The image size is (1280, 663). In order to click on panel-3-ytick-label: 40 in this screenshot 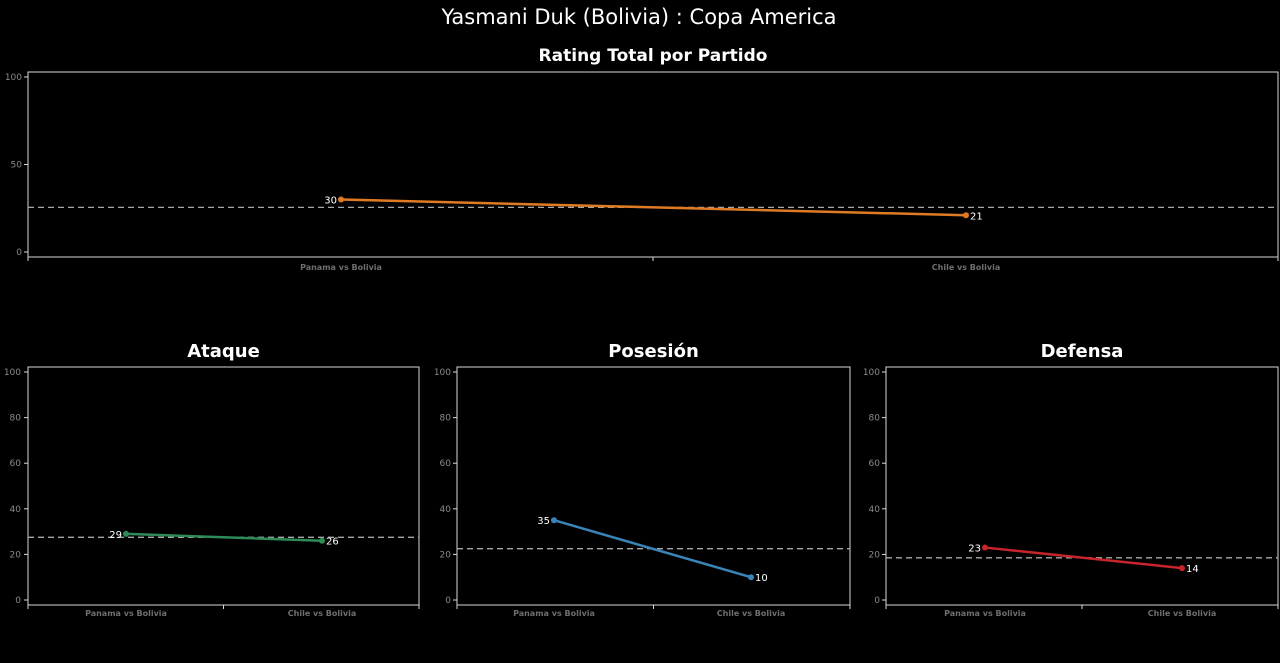, I will do `click(446, 510)`.